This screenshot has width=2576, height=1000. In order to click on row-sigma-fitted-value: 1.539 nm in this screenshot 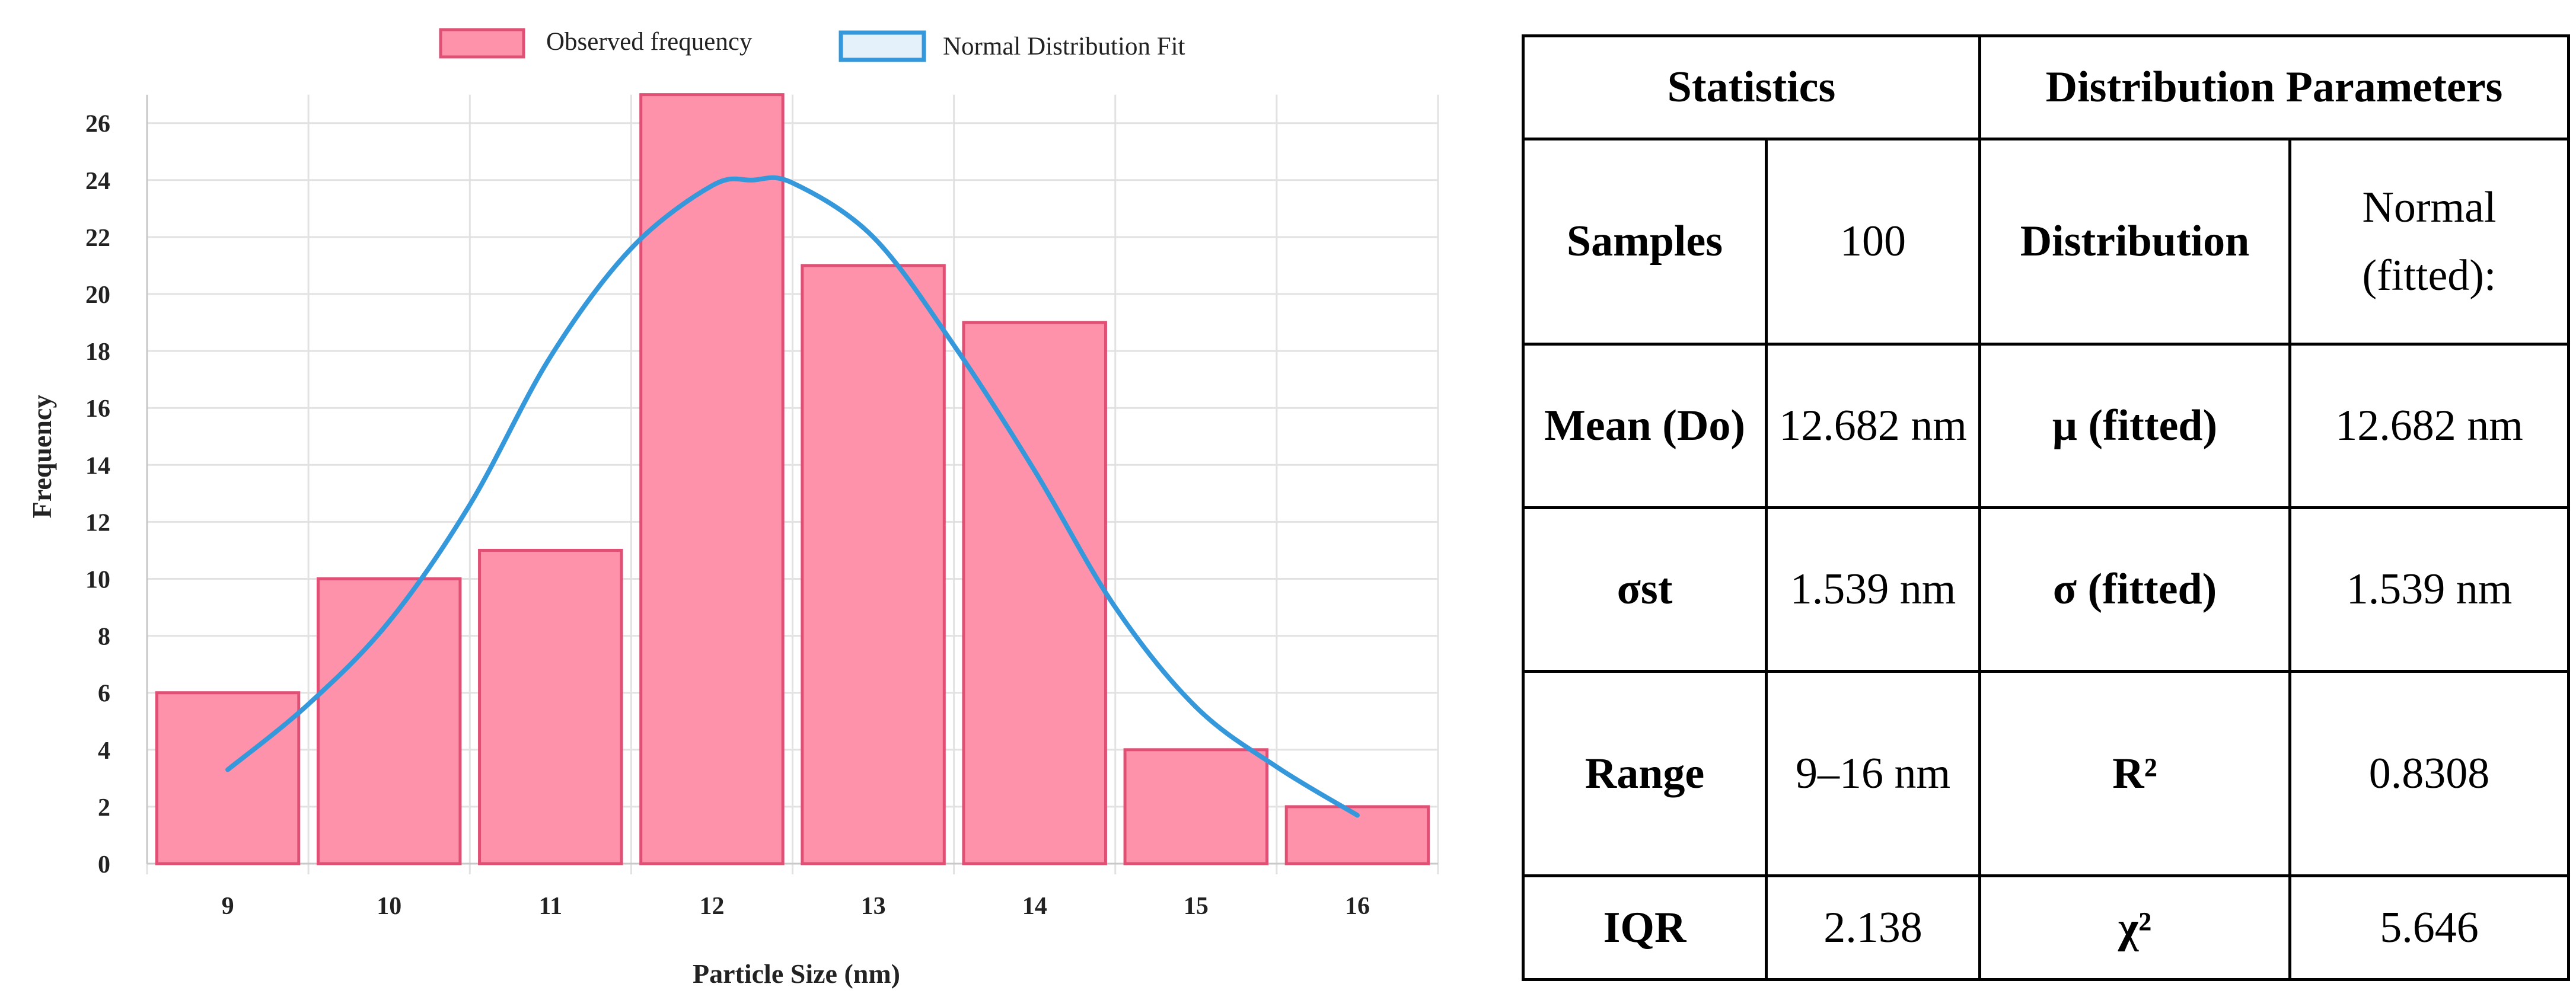, I will do `click(2429, 589)`.